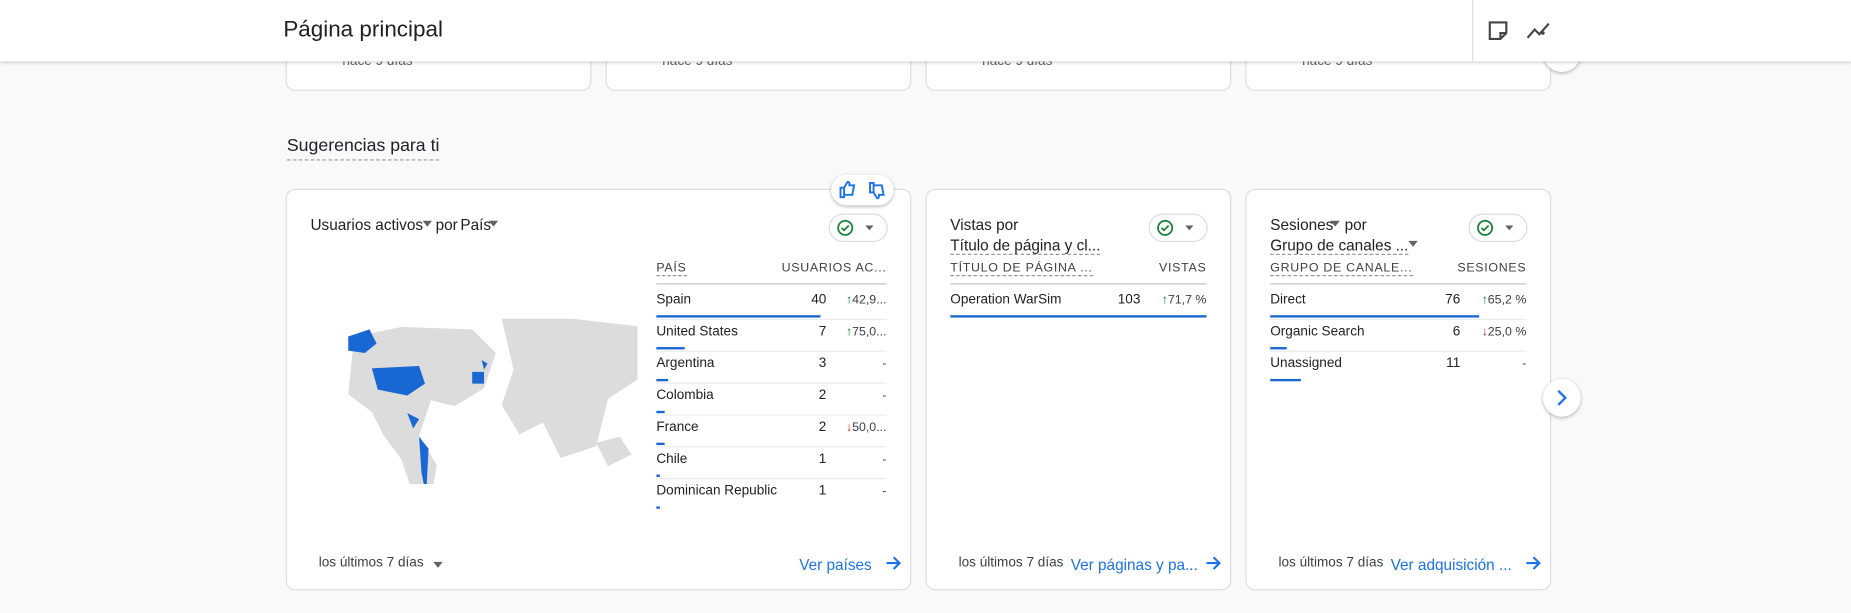 The image size is (1851, 613). What do you see at coordinates (685, 395) in the screenshot?
I see `row-name: Colombia` at bounding box center [685, 395].